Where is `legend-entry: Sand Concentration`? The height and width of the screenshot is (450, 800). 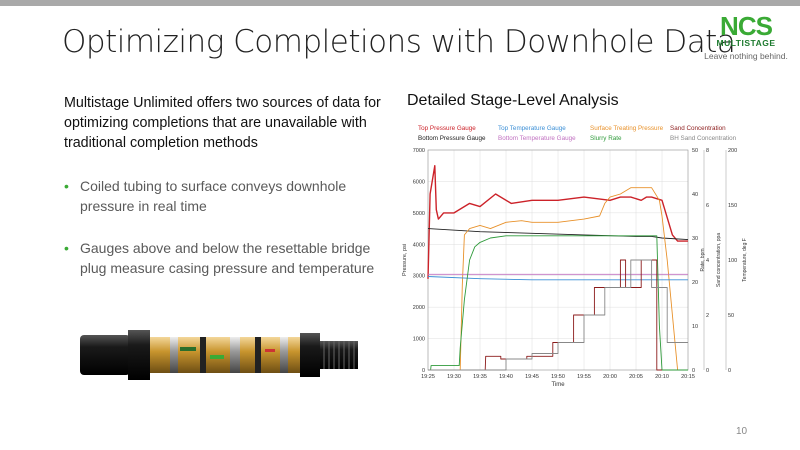
legend-entry: Sand Concentration is located at coordinates (698, 128).